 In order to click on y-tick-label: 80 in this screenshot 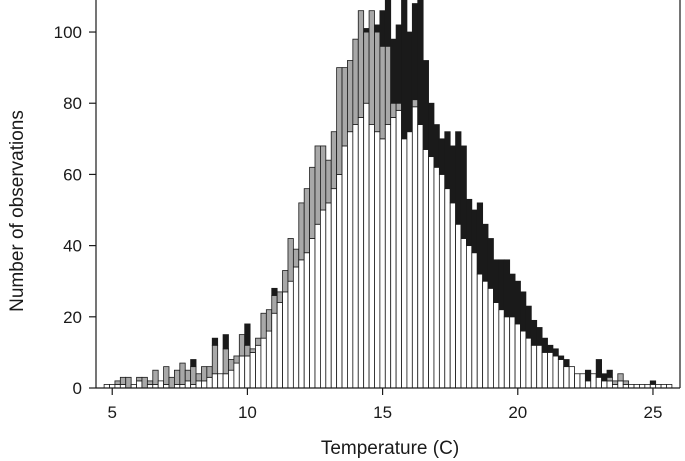, I will do `click(72, 103)`.